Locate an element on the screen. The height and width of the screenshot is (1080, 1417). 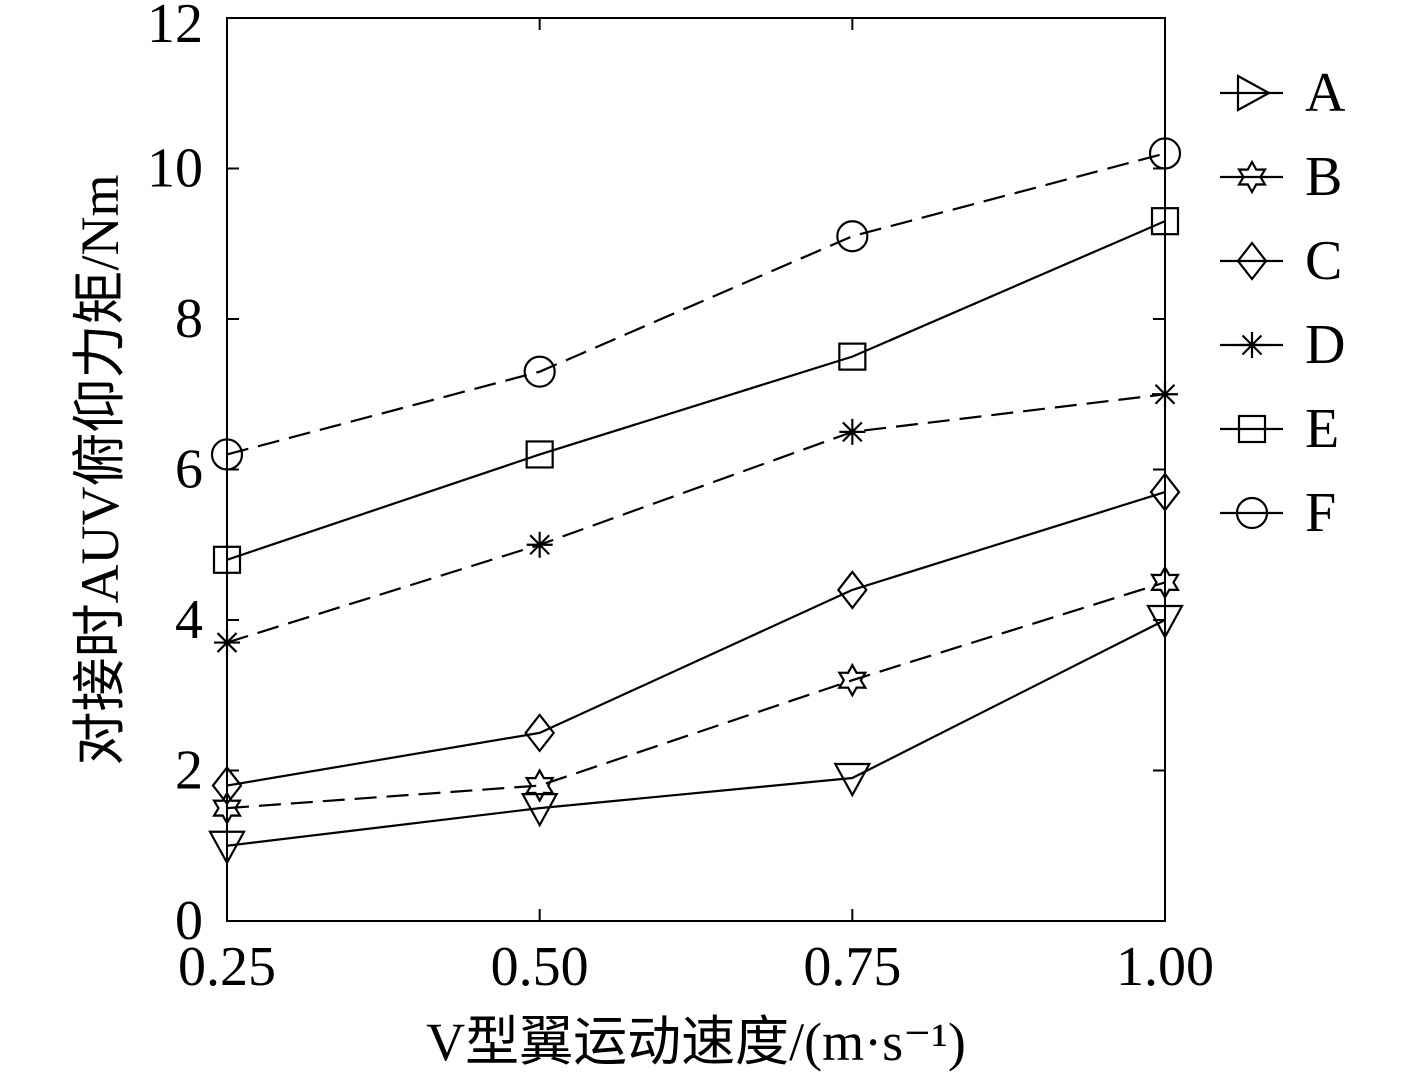
legend-marker-A is located at coordinates (1254, 93).